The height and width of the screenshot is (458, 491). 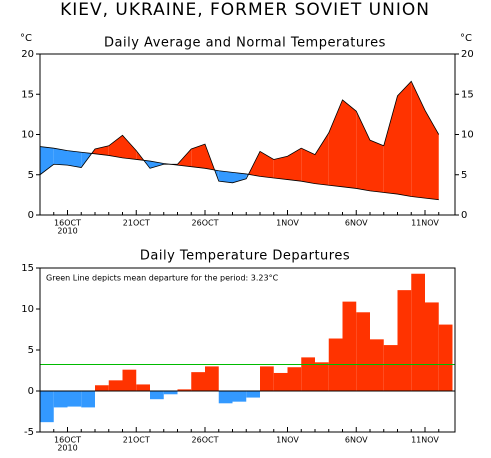 I want to click on y2-tick-label: 5, so click(x=464, y=175).